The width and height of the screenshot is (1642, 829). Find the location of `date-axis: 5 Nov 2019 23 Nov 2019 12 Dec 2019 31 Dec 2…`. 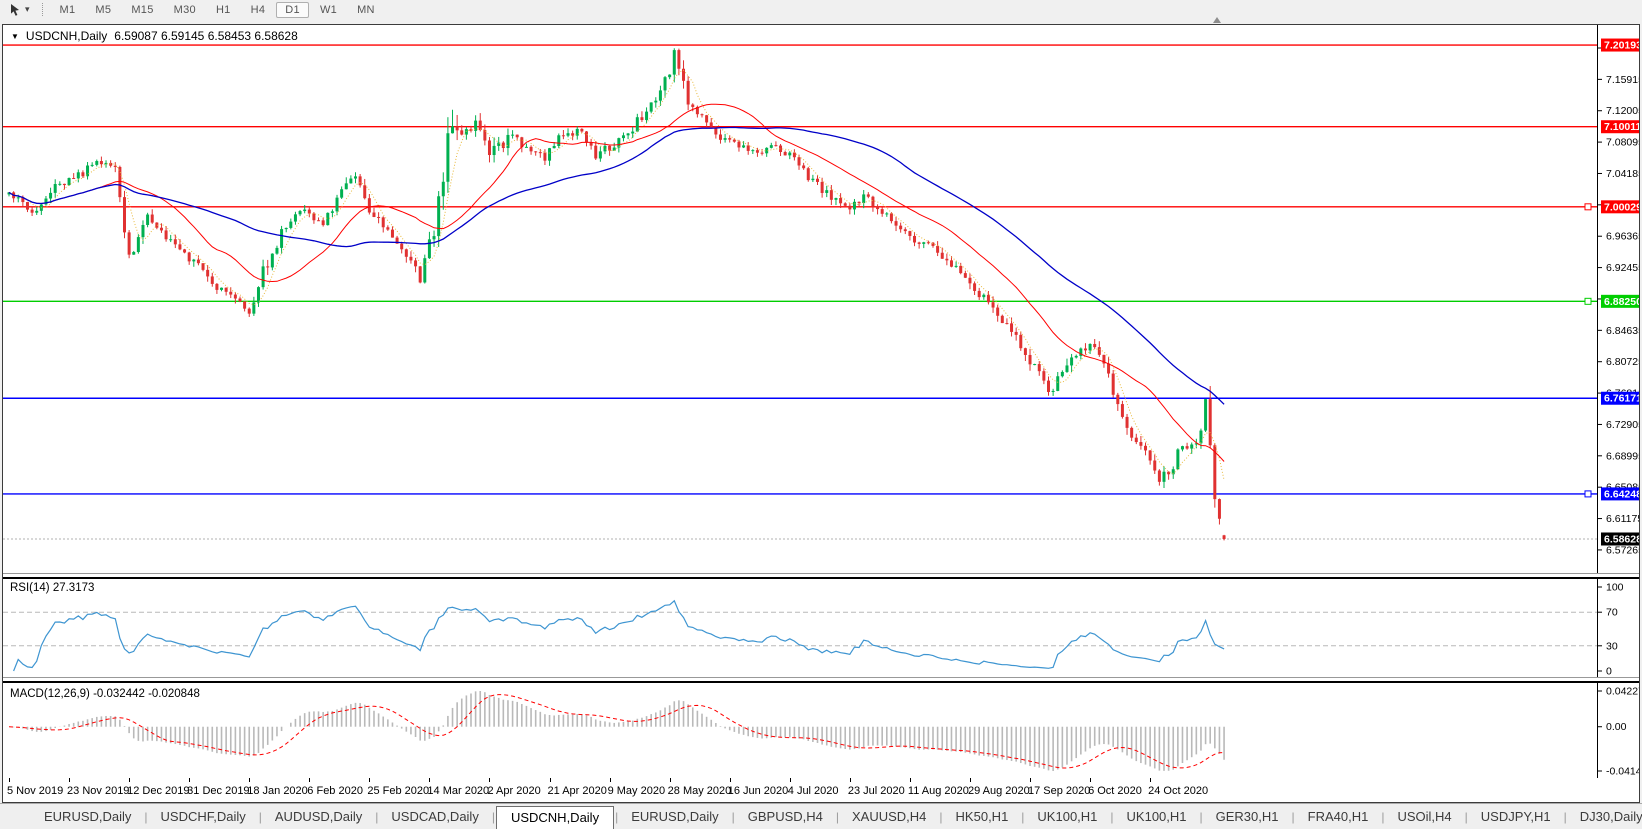

date-axis: 5 Nov 2019 23 Nov 2019 12 Dec 2019 31 Dec 2… is located at coordinates (821, 790).